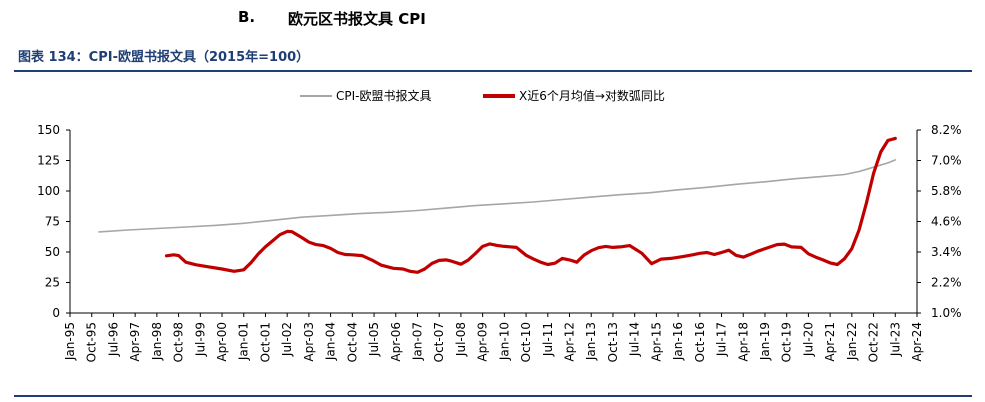 This screenshot has height=402, width=985. I want to click on x-tick-label: Oct-22, so click(874, 342).